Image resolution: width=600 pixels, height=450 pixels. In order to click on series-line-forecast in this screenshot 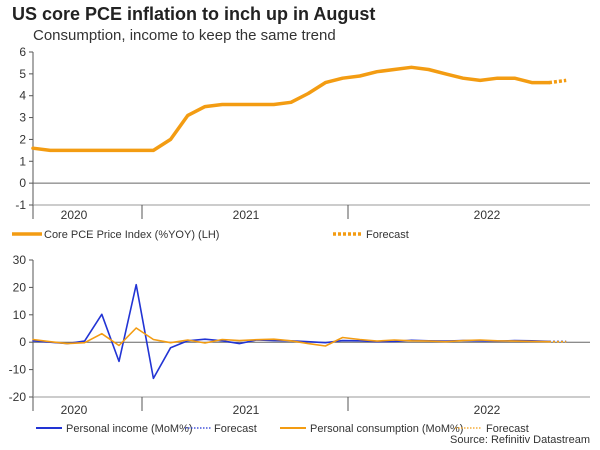, I will do `click(557, 81)`.